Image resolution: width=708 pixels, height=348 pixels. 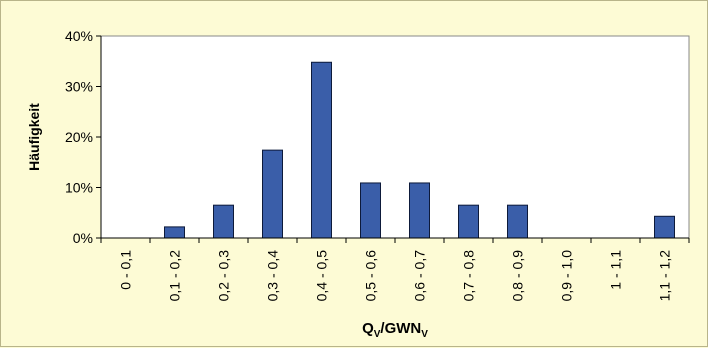 What do you see at coordinates (518, 276) in the screenshot?
I see `x-tick-label: 0,8 - 0,9` at bounding box center [518, 276].